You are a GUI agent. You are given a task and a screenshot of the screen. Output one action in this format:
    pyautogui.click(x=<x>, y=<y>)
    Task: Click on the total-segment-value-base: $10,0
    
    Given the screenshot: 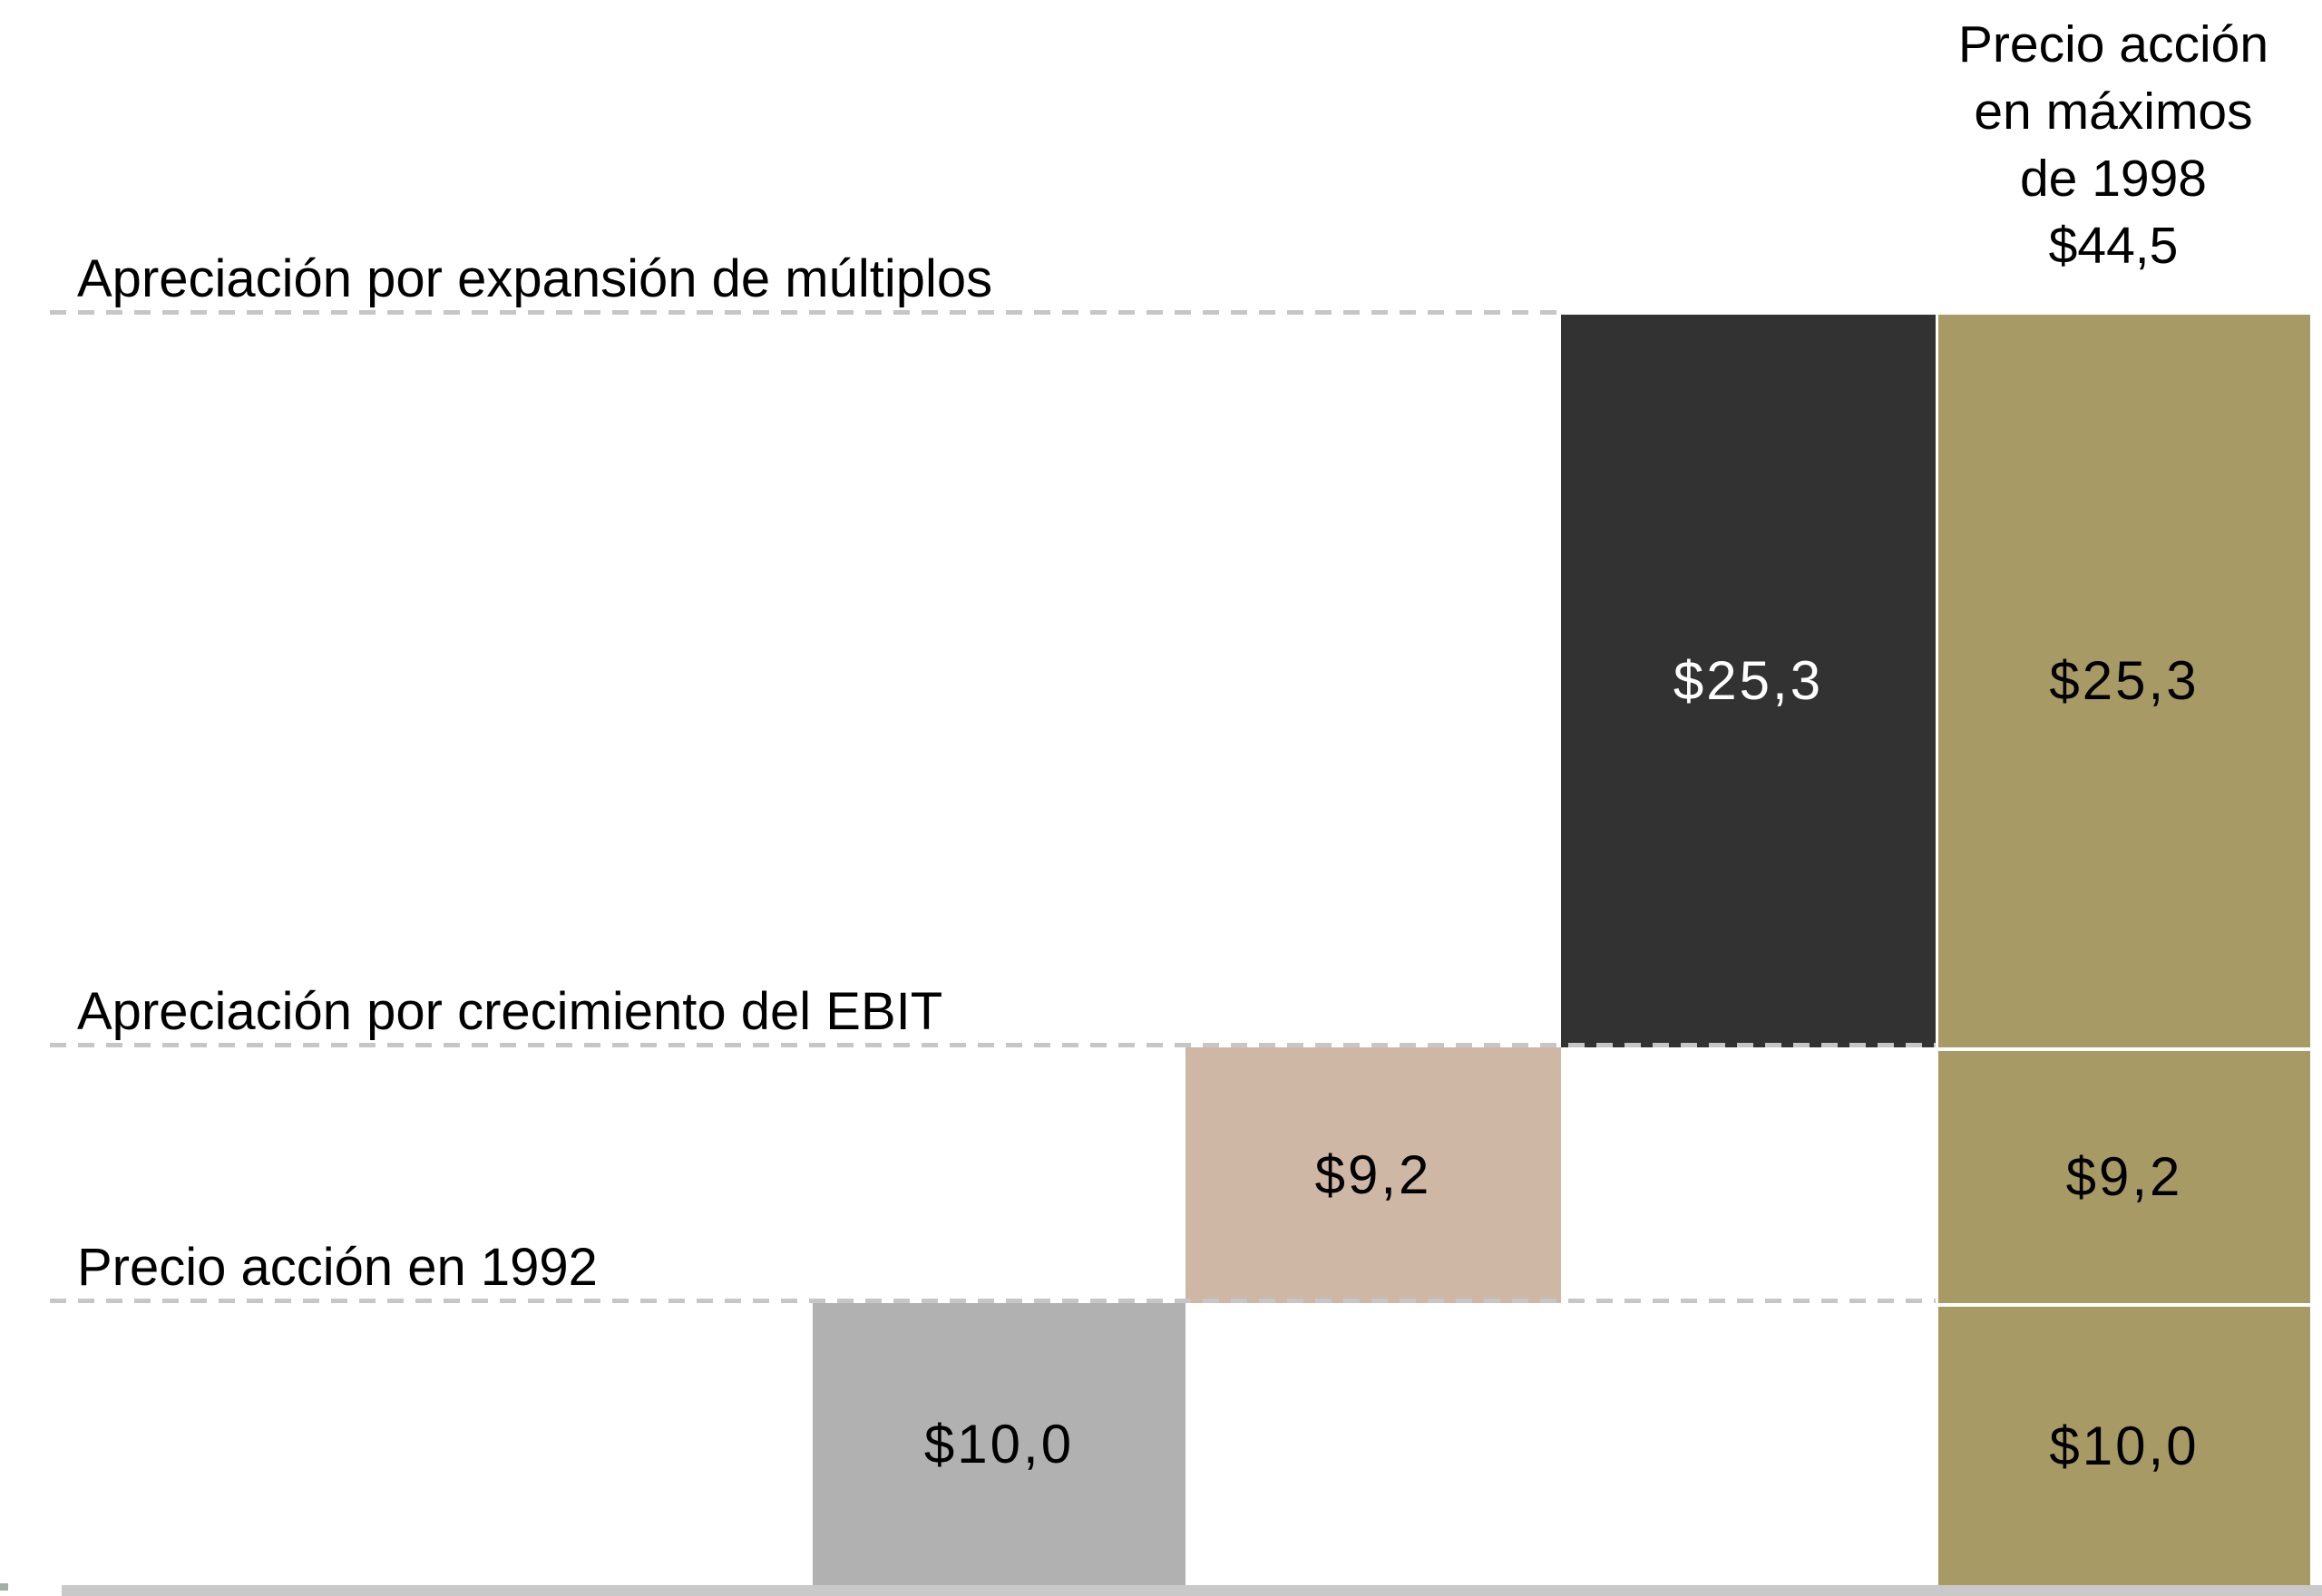 What is the action you would take?
    pyautogui.click(x=2124, y=1445)
    